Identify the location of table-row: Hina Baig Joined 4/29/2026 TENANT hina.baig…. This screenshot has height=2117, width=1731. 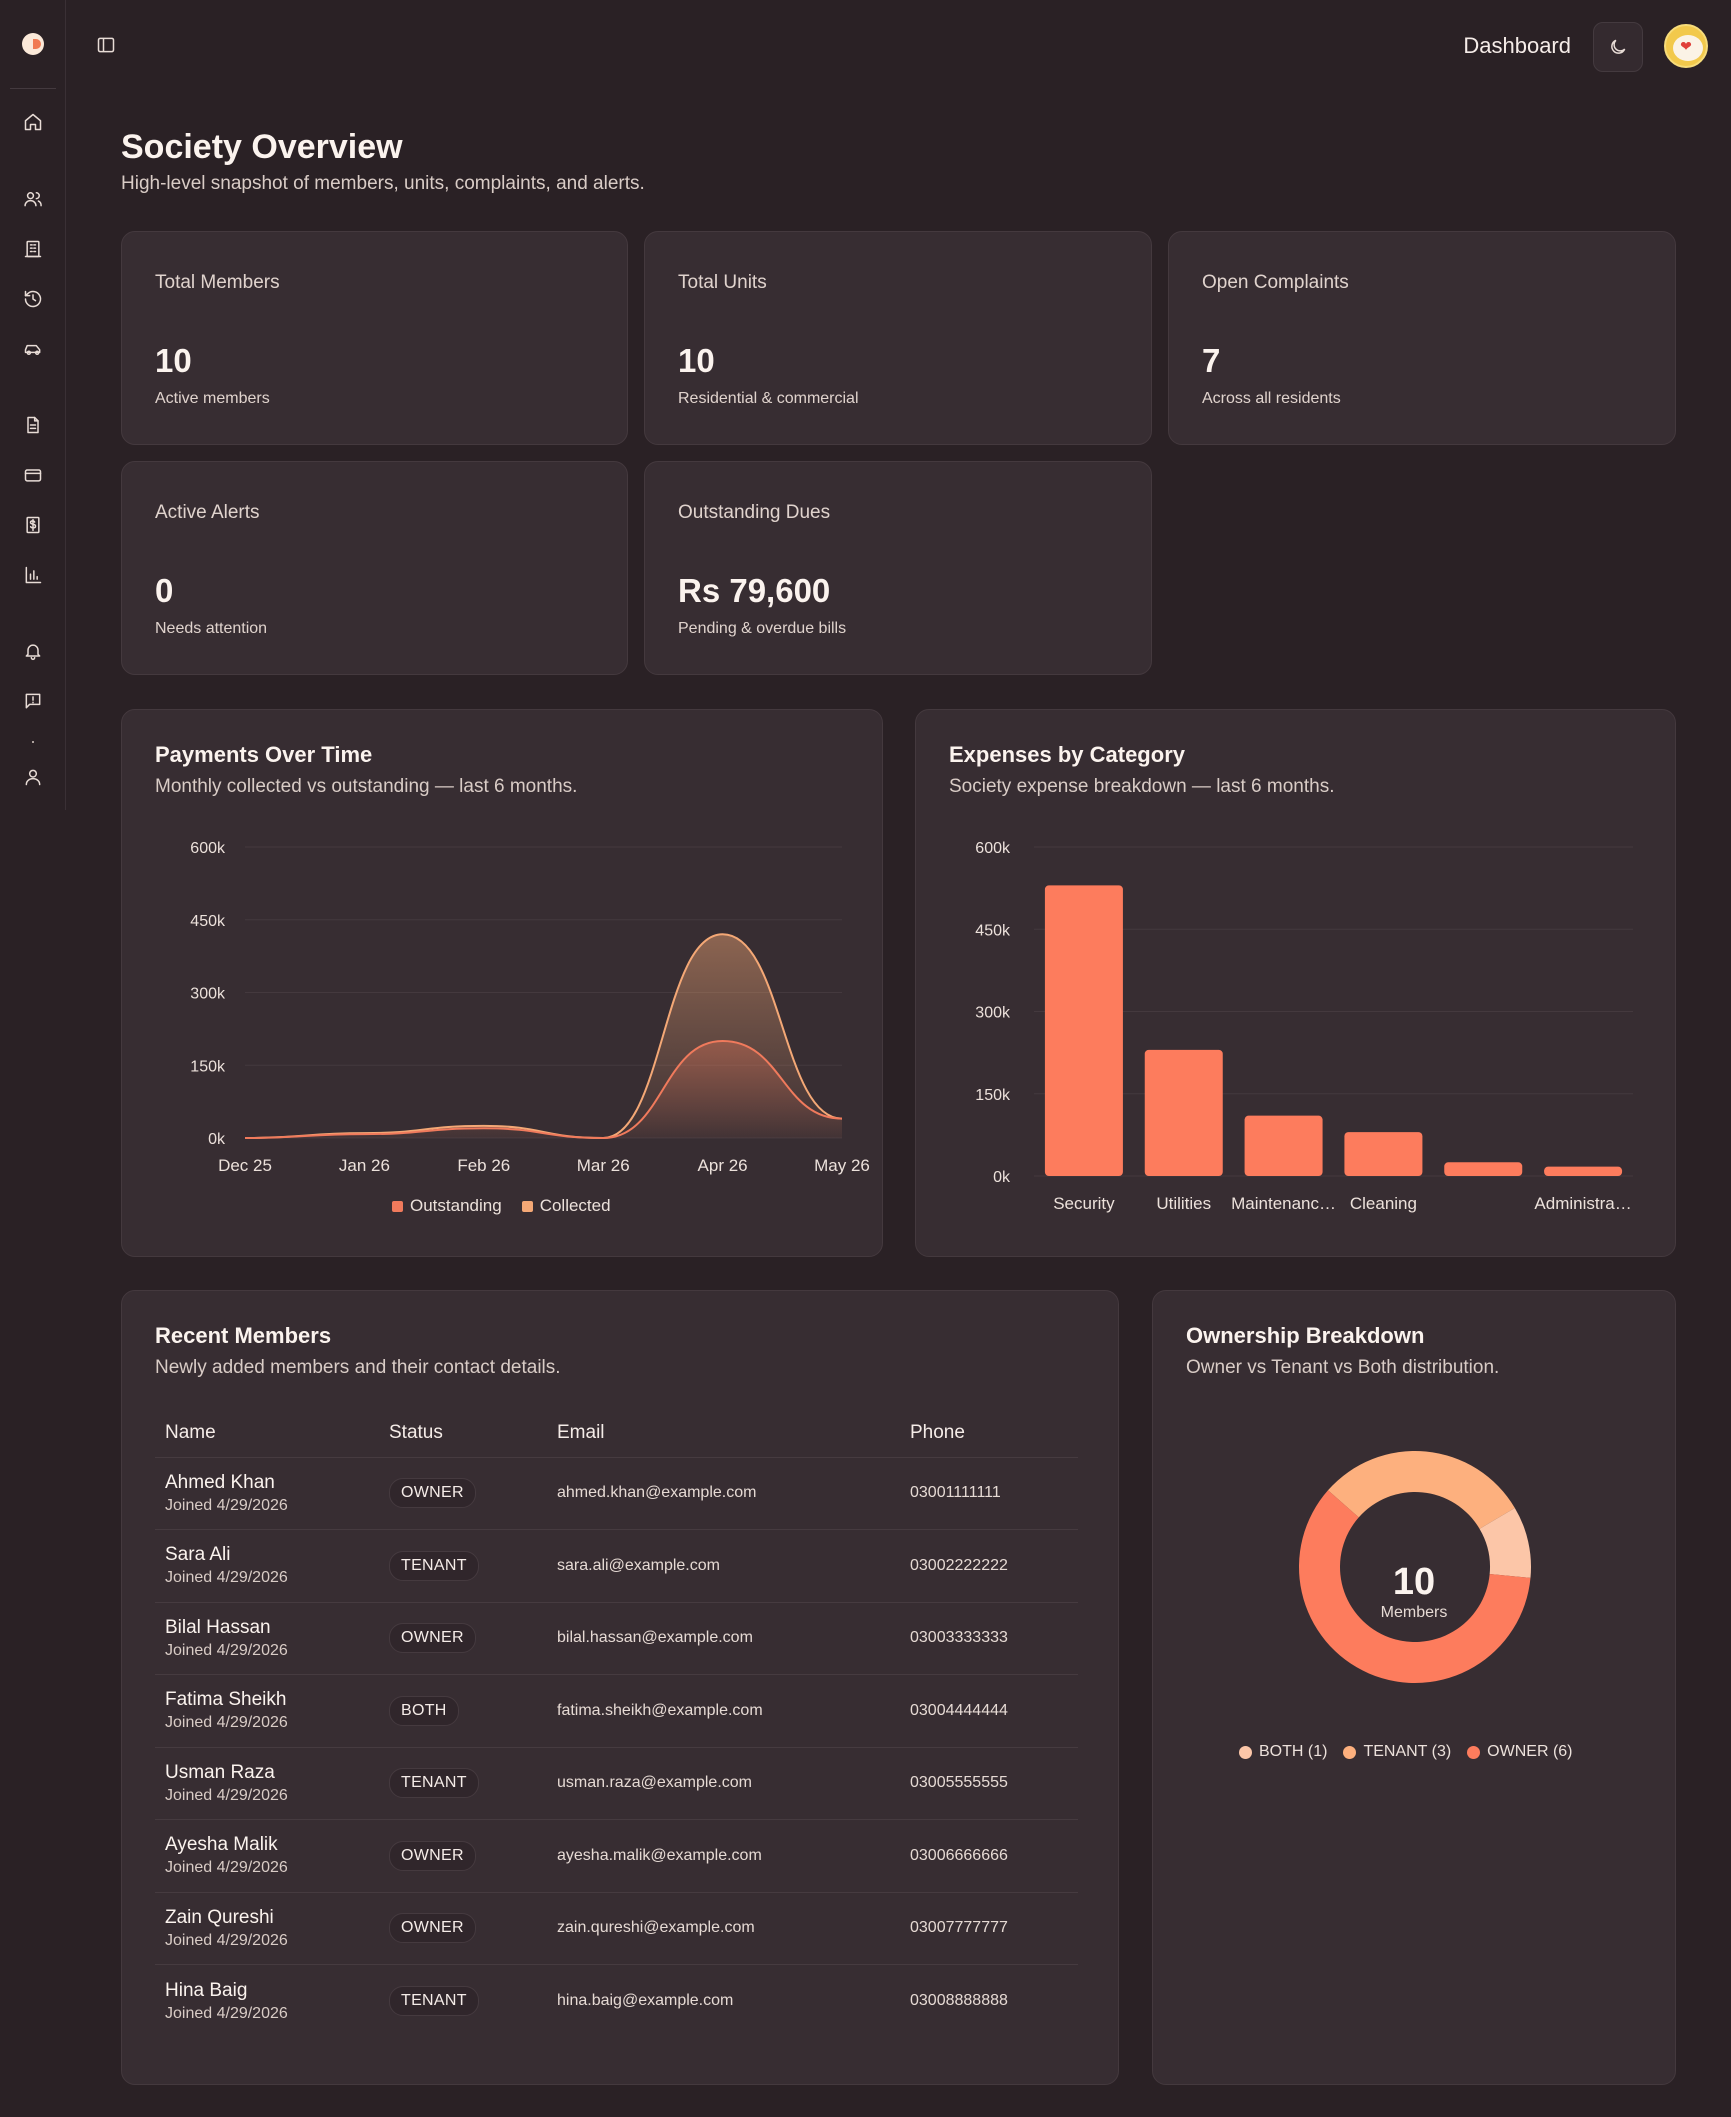
(616, 2001).